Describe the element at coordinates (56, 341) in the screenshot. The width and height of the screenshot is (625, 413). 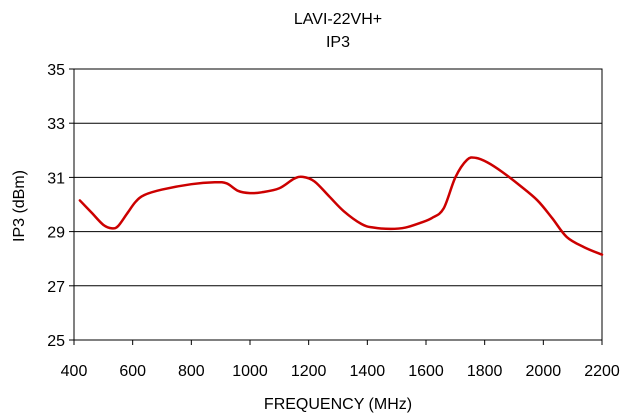
I see `y-tick-label-25: 25` at that location.